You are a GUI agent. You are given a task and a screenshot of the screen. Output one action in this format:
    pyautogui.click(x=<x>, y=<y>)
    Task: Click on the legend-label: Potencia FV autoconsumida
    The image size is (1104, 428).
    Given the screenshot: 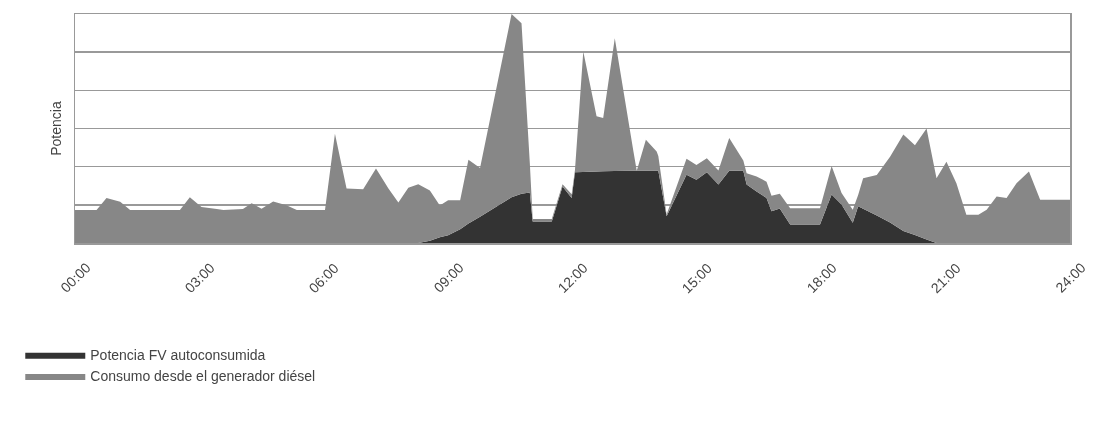 What is the action you would take?
    pyautogui.click(x=178, y=355)
    